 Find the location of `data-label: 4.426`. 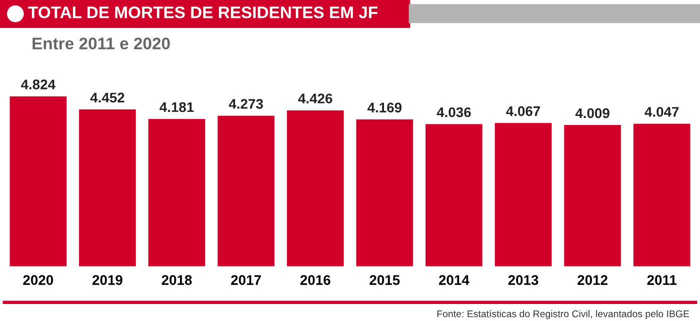

data-label: 4.426 is located at coordinates (315, 99).